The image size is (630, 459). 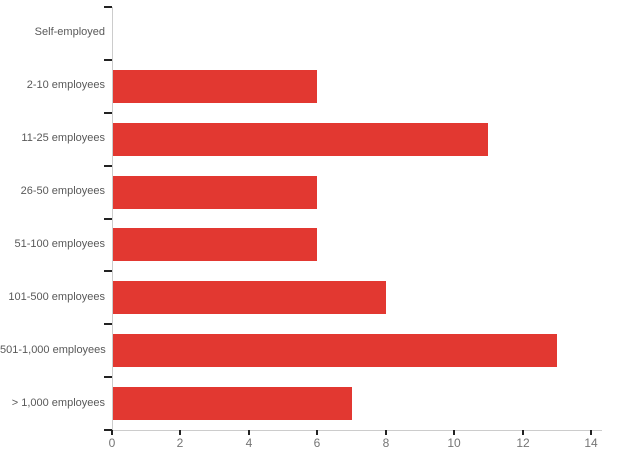 I want to click on category-label: 2-10 employees, so click(x=65, y=85).